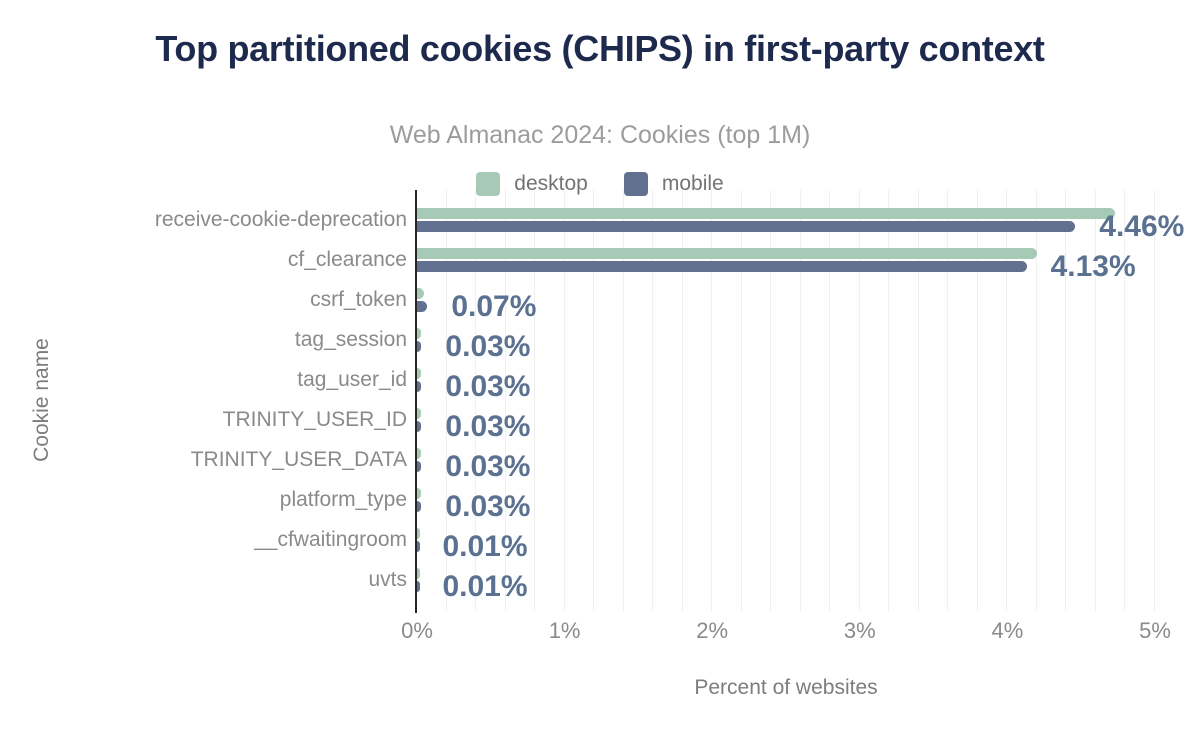 The height and width of the screenshot is (742, 1200). I want to click on legend: desktop mobile, so click(600, 184).